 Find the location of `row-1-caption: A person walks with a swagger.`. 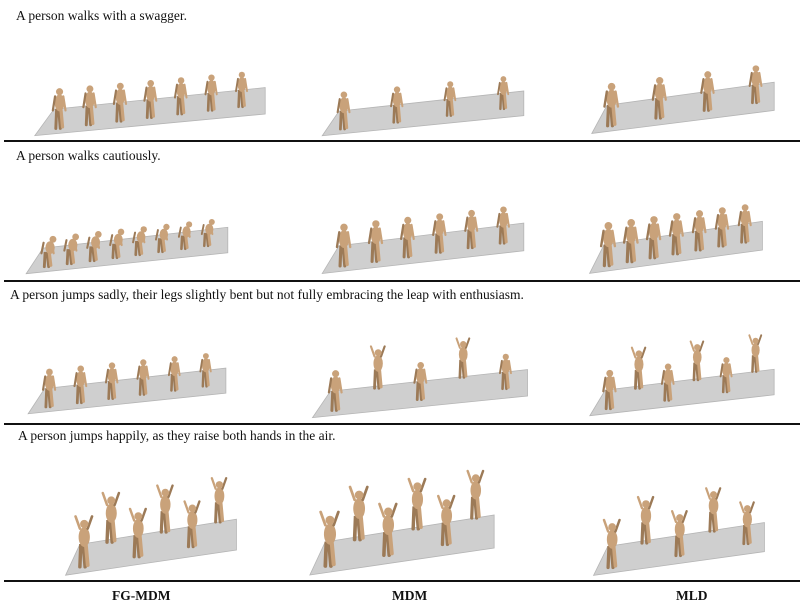

row-1-caption: A person walks with a swagger. is located at coordinates (101, 15).